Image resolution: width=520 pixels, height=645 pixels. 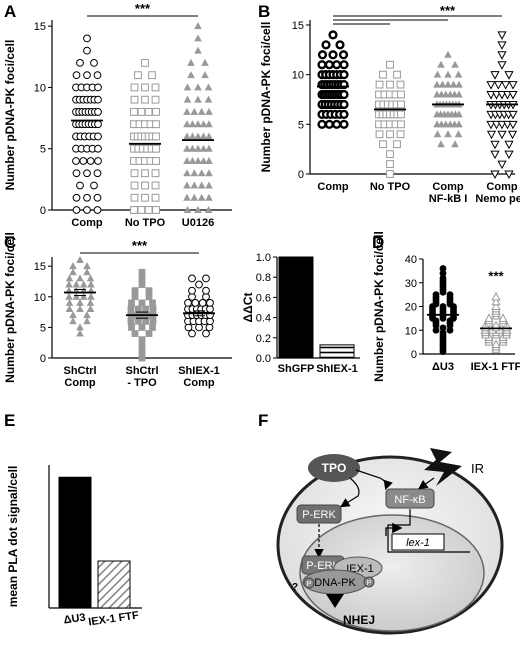 I want to click on panel-letter-e: E, so click(x=9, y=420).